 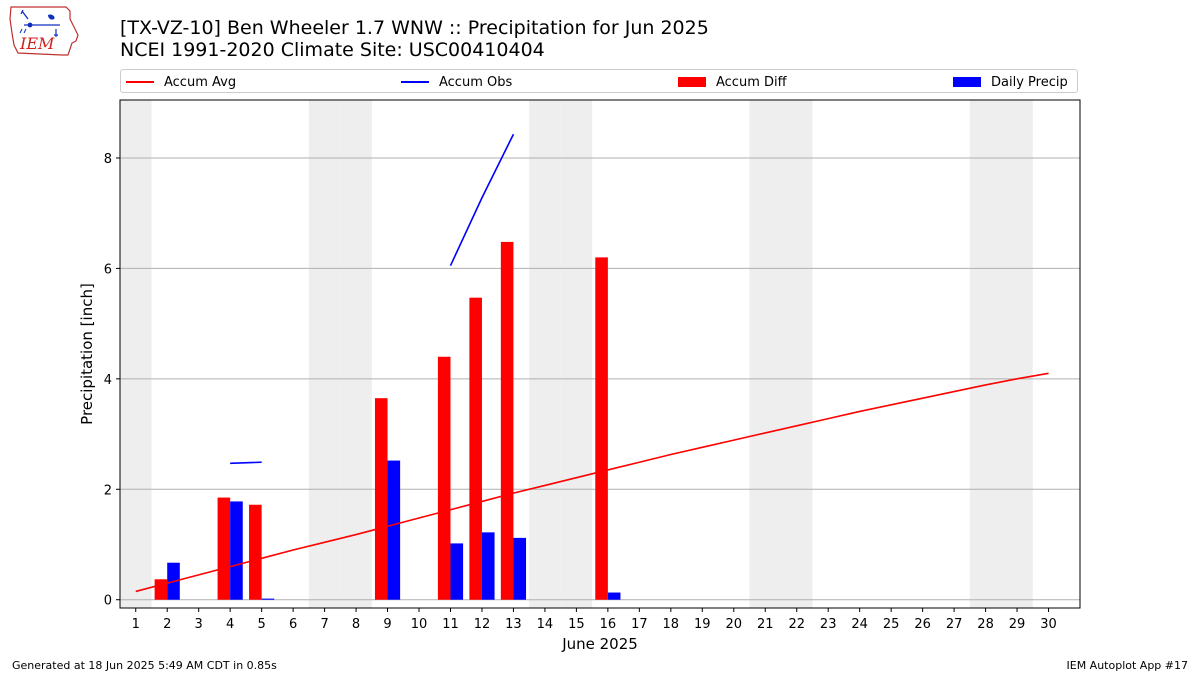 I want to click on x-tick-label-27: 27, so click(x=954, y=624).